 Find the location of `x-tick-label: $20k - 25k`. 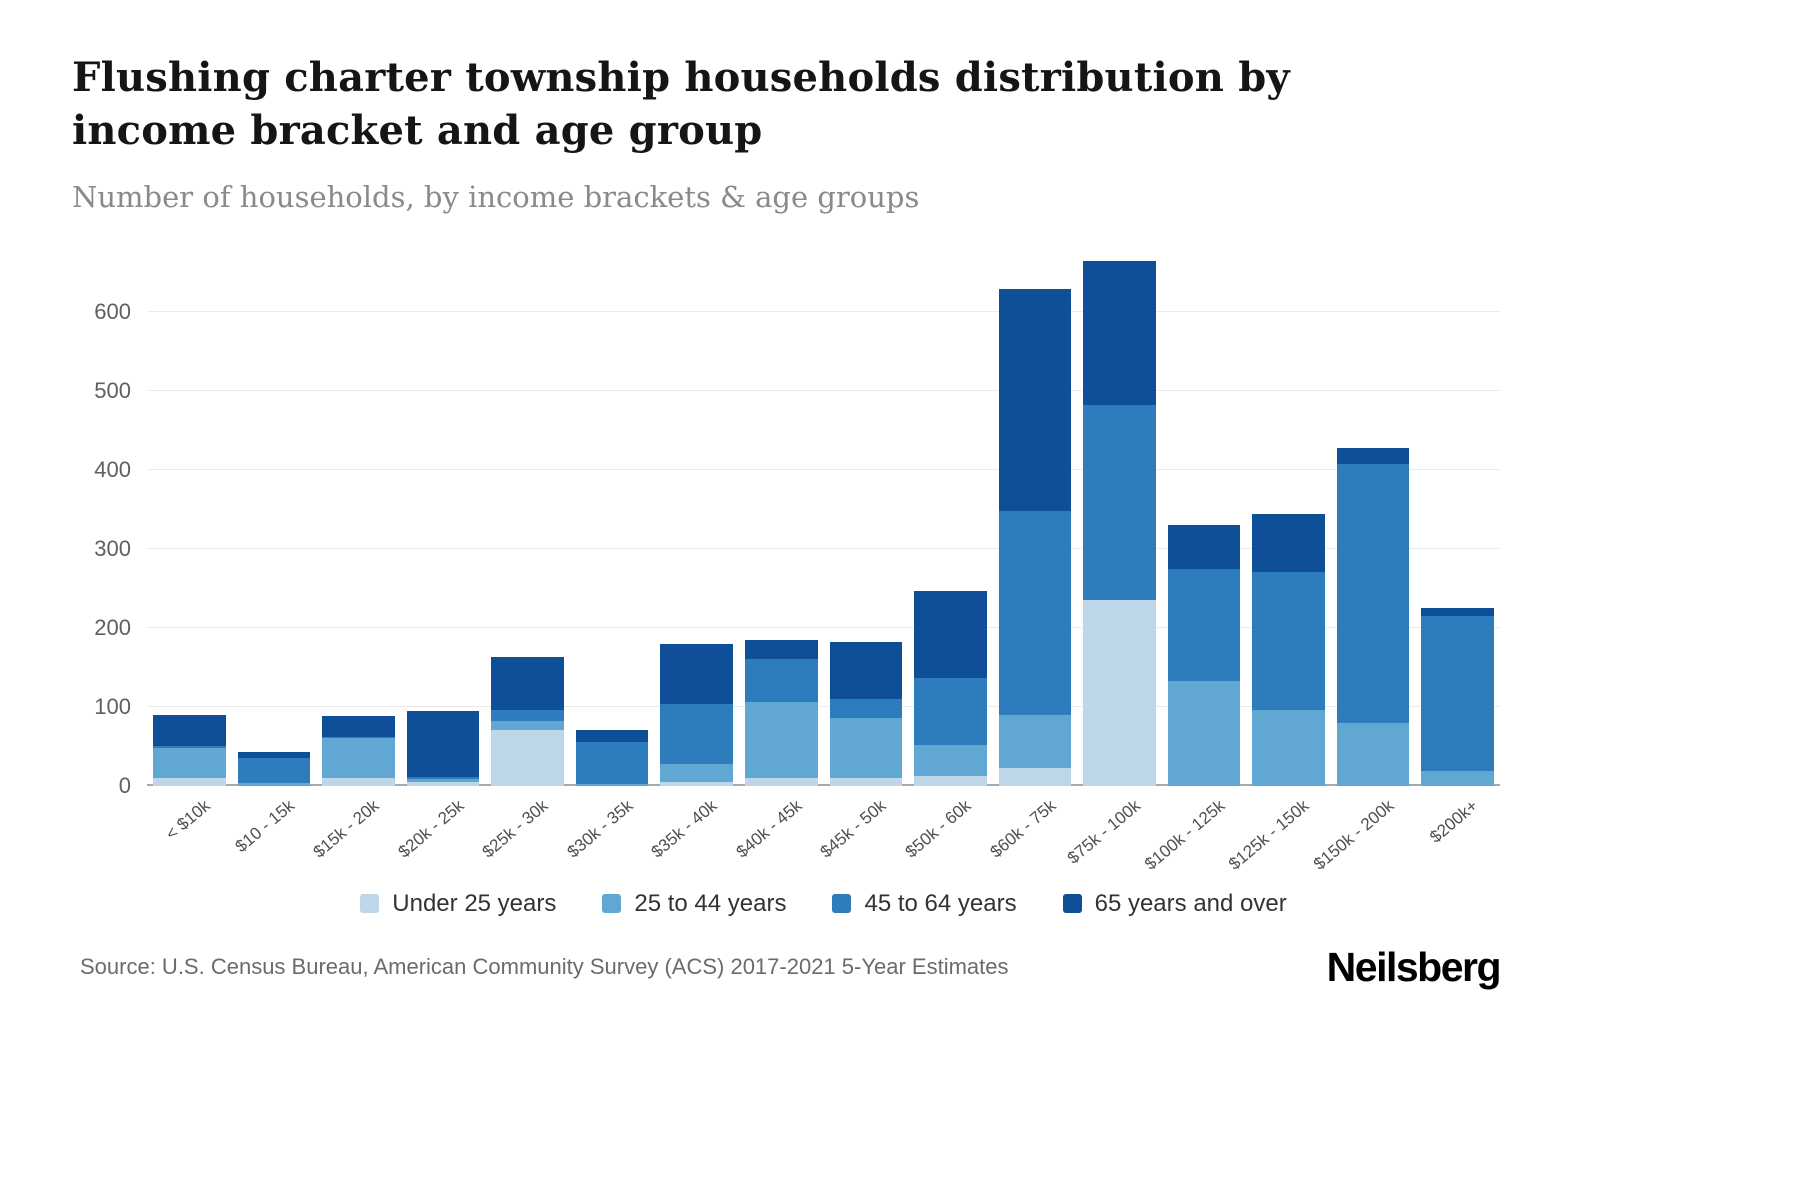

x-tick-label: $20k - 25k is located at coordinates (431, 828).